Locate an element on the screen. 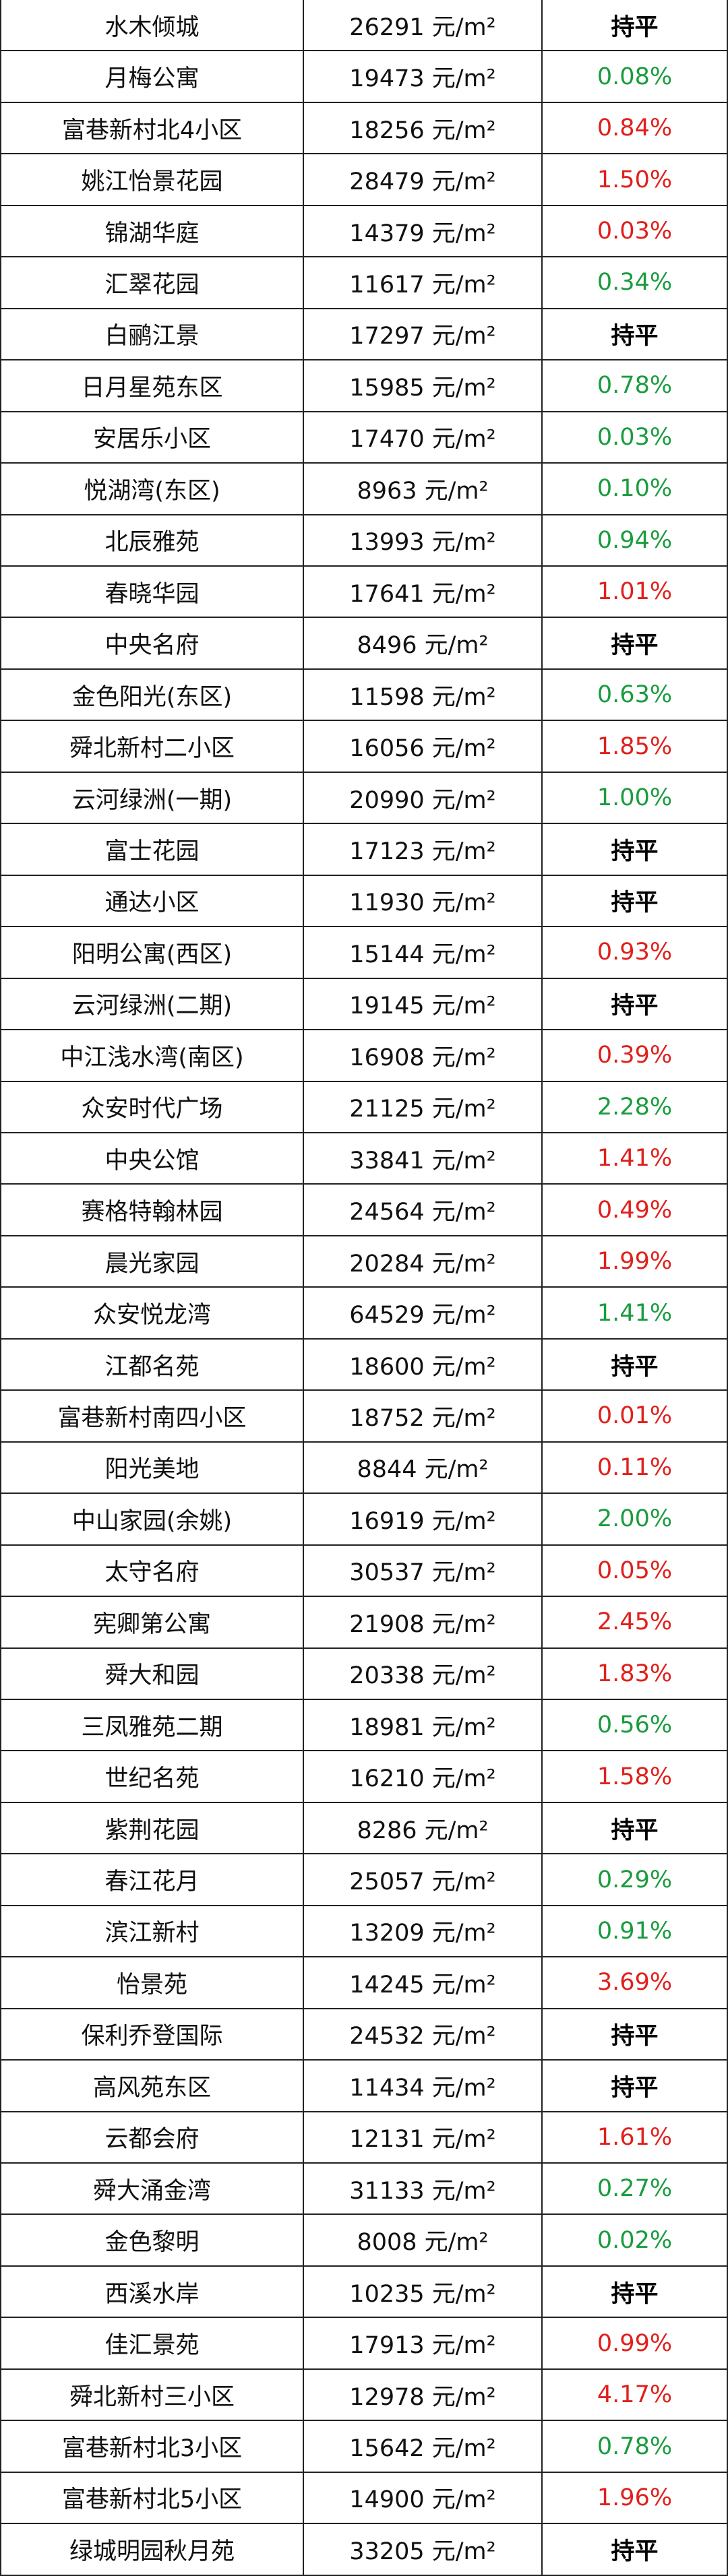  unit-price: 24532 元/m² is located at coordinates (423, 2034).